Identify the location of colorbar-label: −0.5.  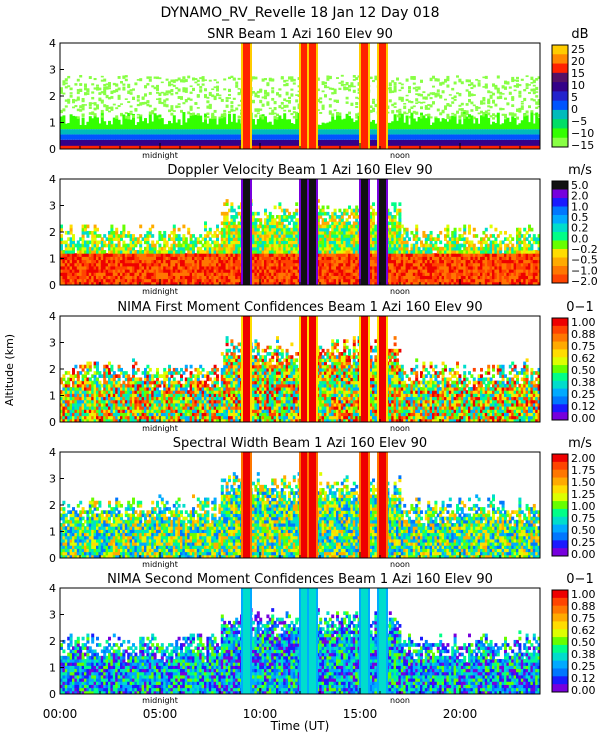
(584, 260).